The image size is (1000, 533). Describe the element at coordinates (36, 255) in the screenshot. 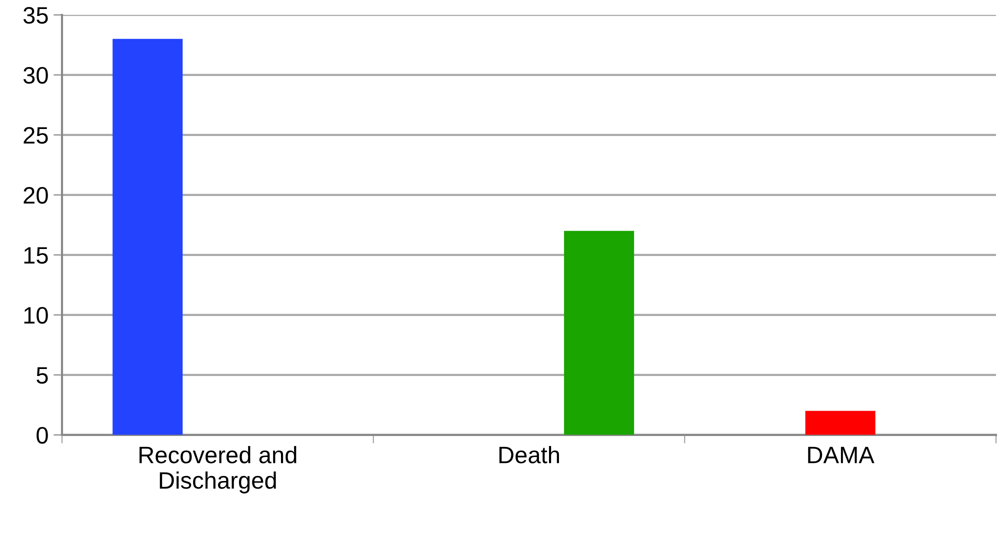

I see `y-tick-label: 15` at that location.